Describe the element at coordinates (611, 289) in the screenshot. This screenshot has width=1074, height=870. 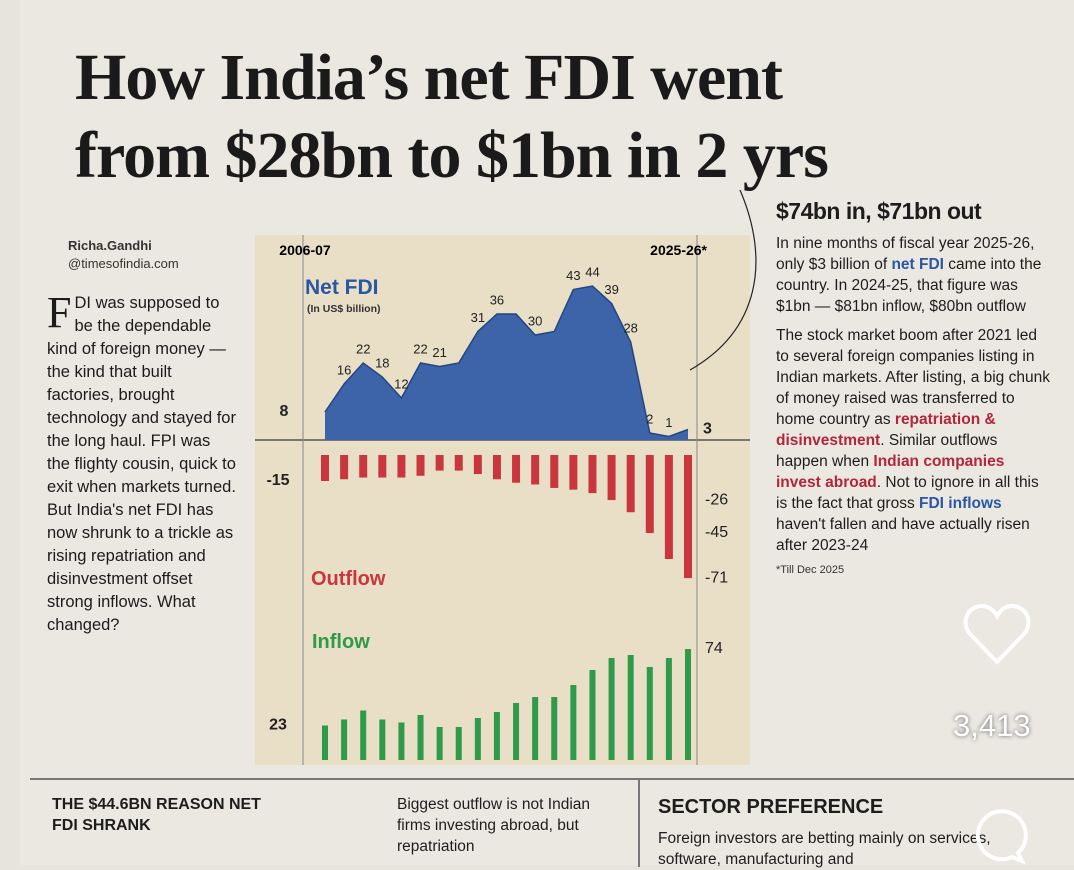
I see `data-label: 39` at that location.